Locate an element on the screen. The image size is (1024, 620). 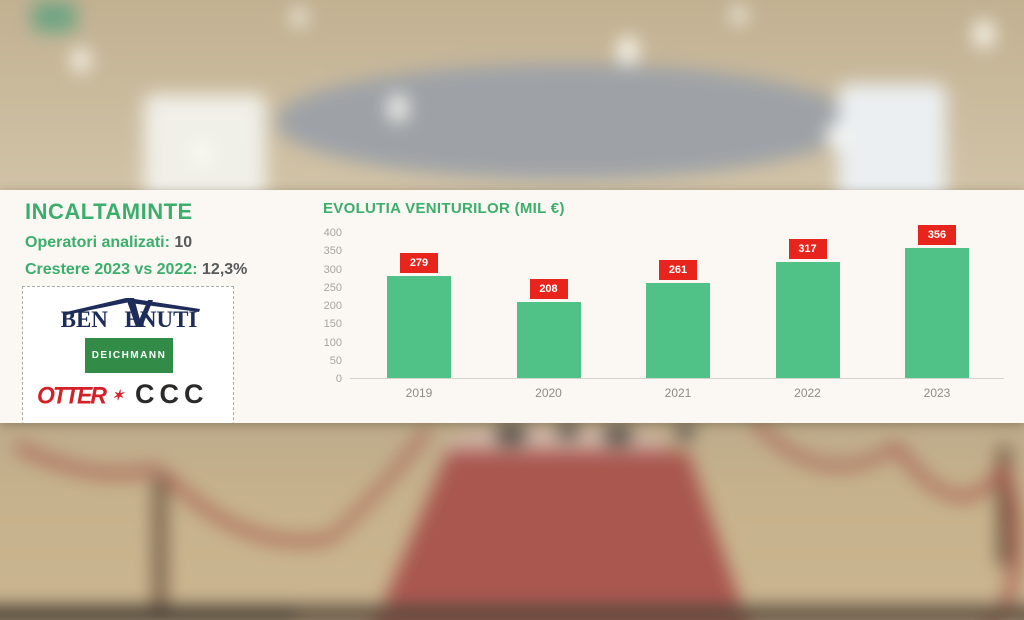
otter-mark-icon: ✶ is located at coordinates (118, 395).